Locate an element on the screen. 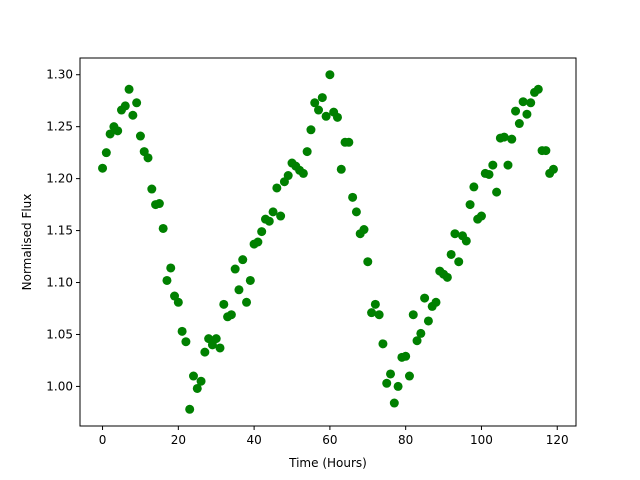 Image resolution: width=640 pixels, height=480 pixels. y-tick-label: 1.25 is located at coordinates (59, 127).